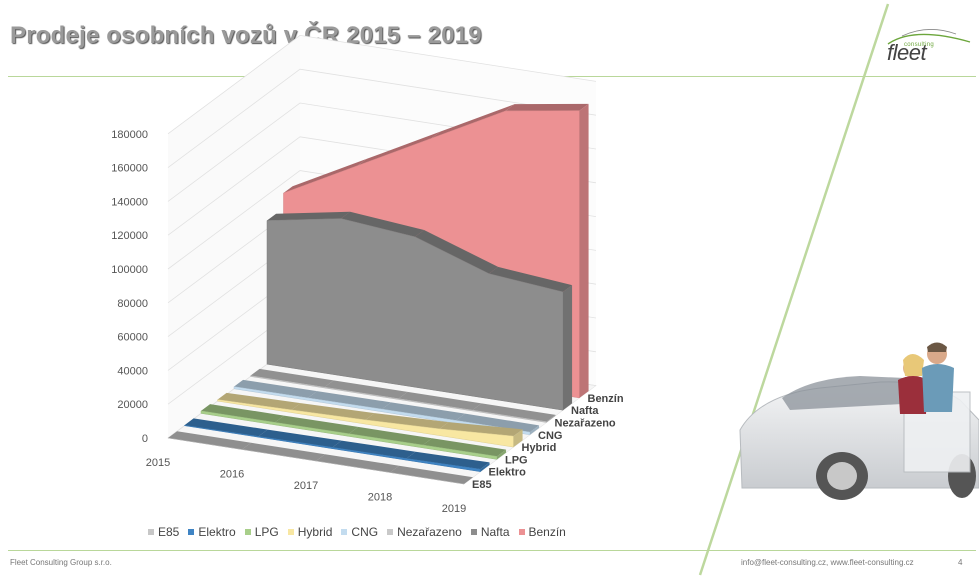 The height and width of the screenshot is (581, 979). What do you see at coordinates (482, 485) in the screenshot?
I see `series-axis-label: E85` at bounding box center [482, 485].